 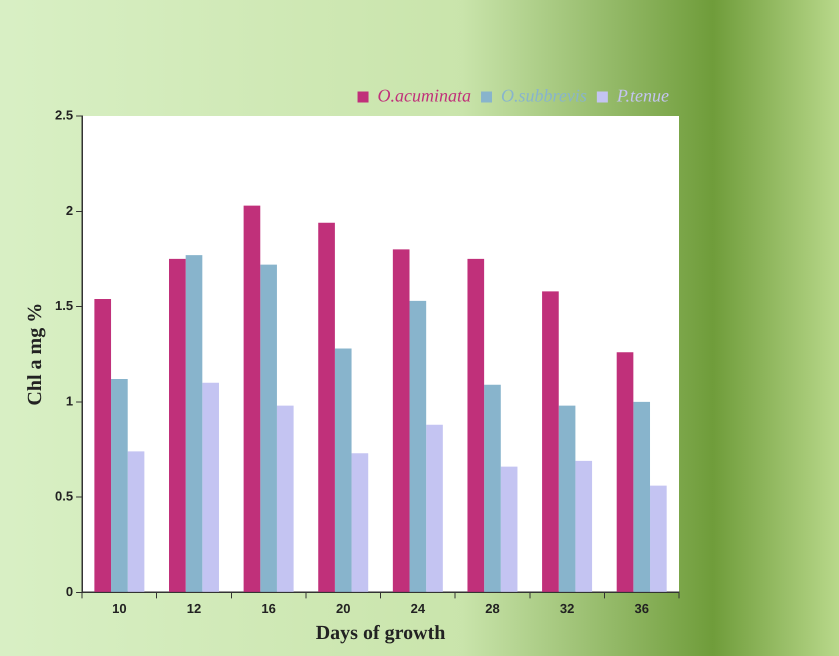 I want to click on y-tick-label: 0.5, so click(x=64, y=496).